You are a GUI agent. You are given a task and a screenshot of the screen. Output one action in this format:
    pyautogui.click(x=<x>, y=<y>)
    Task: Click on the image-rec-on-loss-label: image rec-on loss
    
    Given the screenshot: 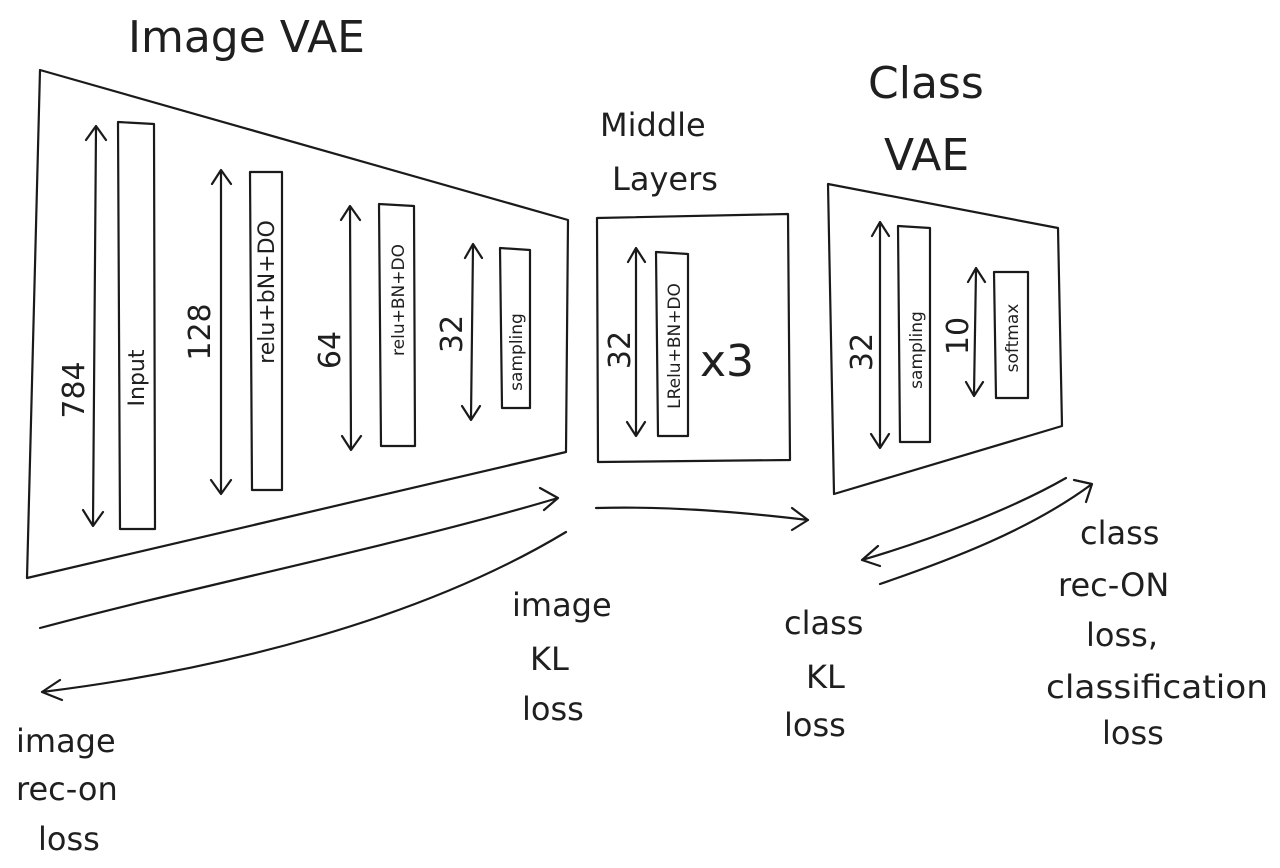 What is the action you would take?
    pyautogui.click(x=67, y=790)
    